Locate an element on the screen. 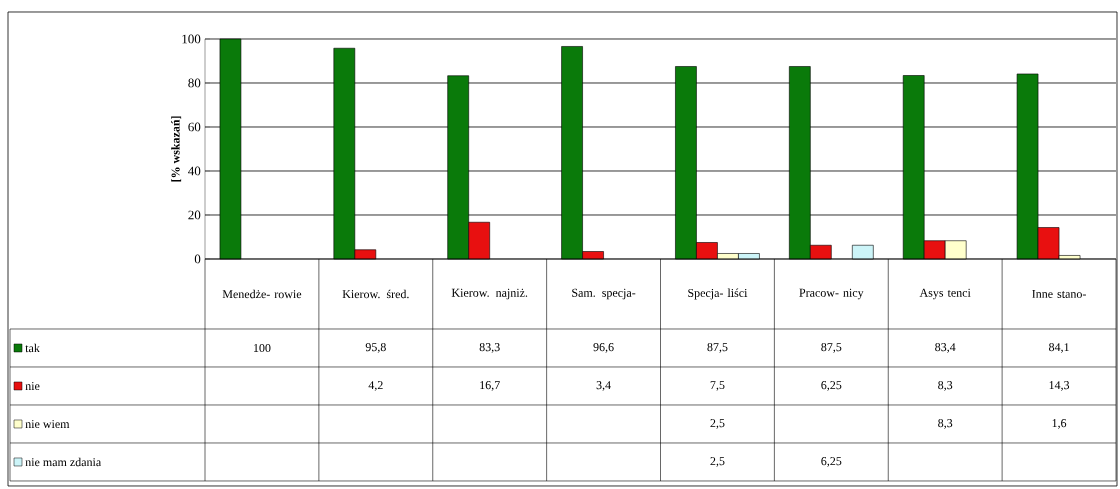 This screenshot has width=1120, height=489. y-tick-label: 60 is located at coordinates (194, 127).